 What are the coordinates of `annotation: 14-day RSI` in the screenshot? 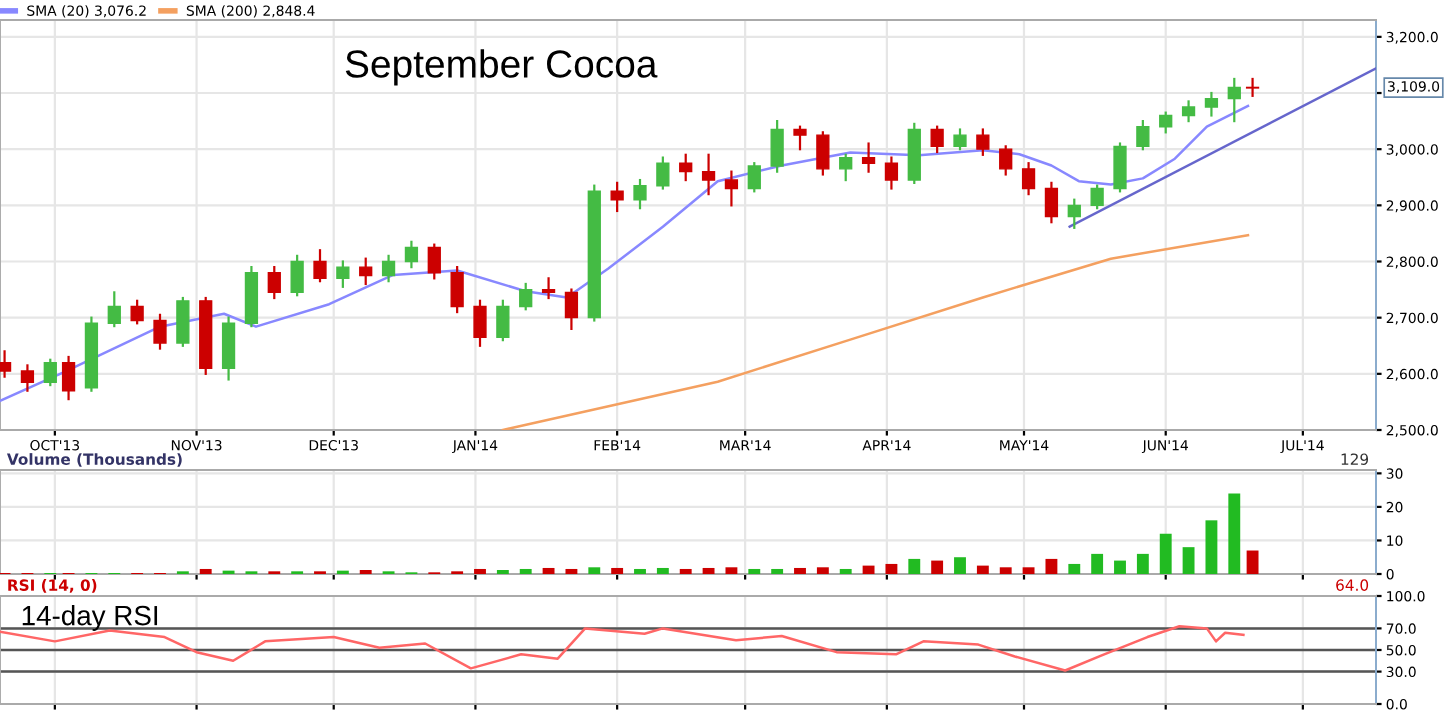 It's located at (90, 618).